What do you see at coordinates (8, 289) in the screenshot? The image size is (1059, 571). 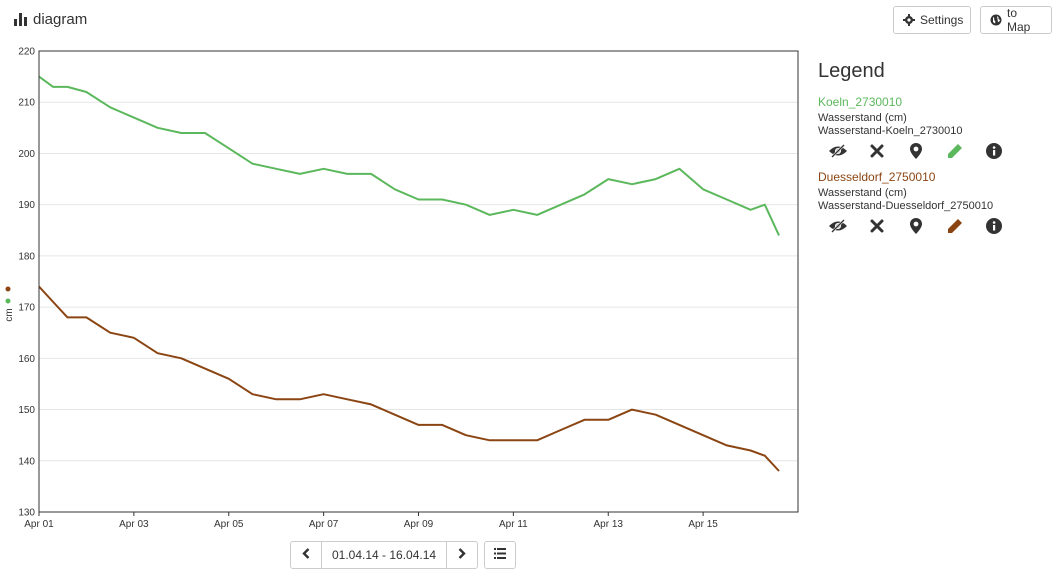 I see `series-dot-duesseldorf` at bounding box center [8, 289].